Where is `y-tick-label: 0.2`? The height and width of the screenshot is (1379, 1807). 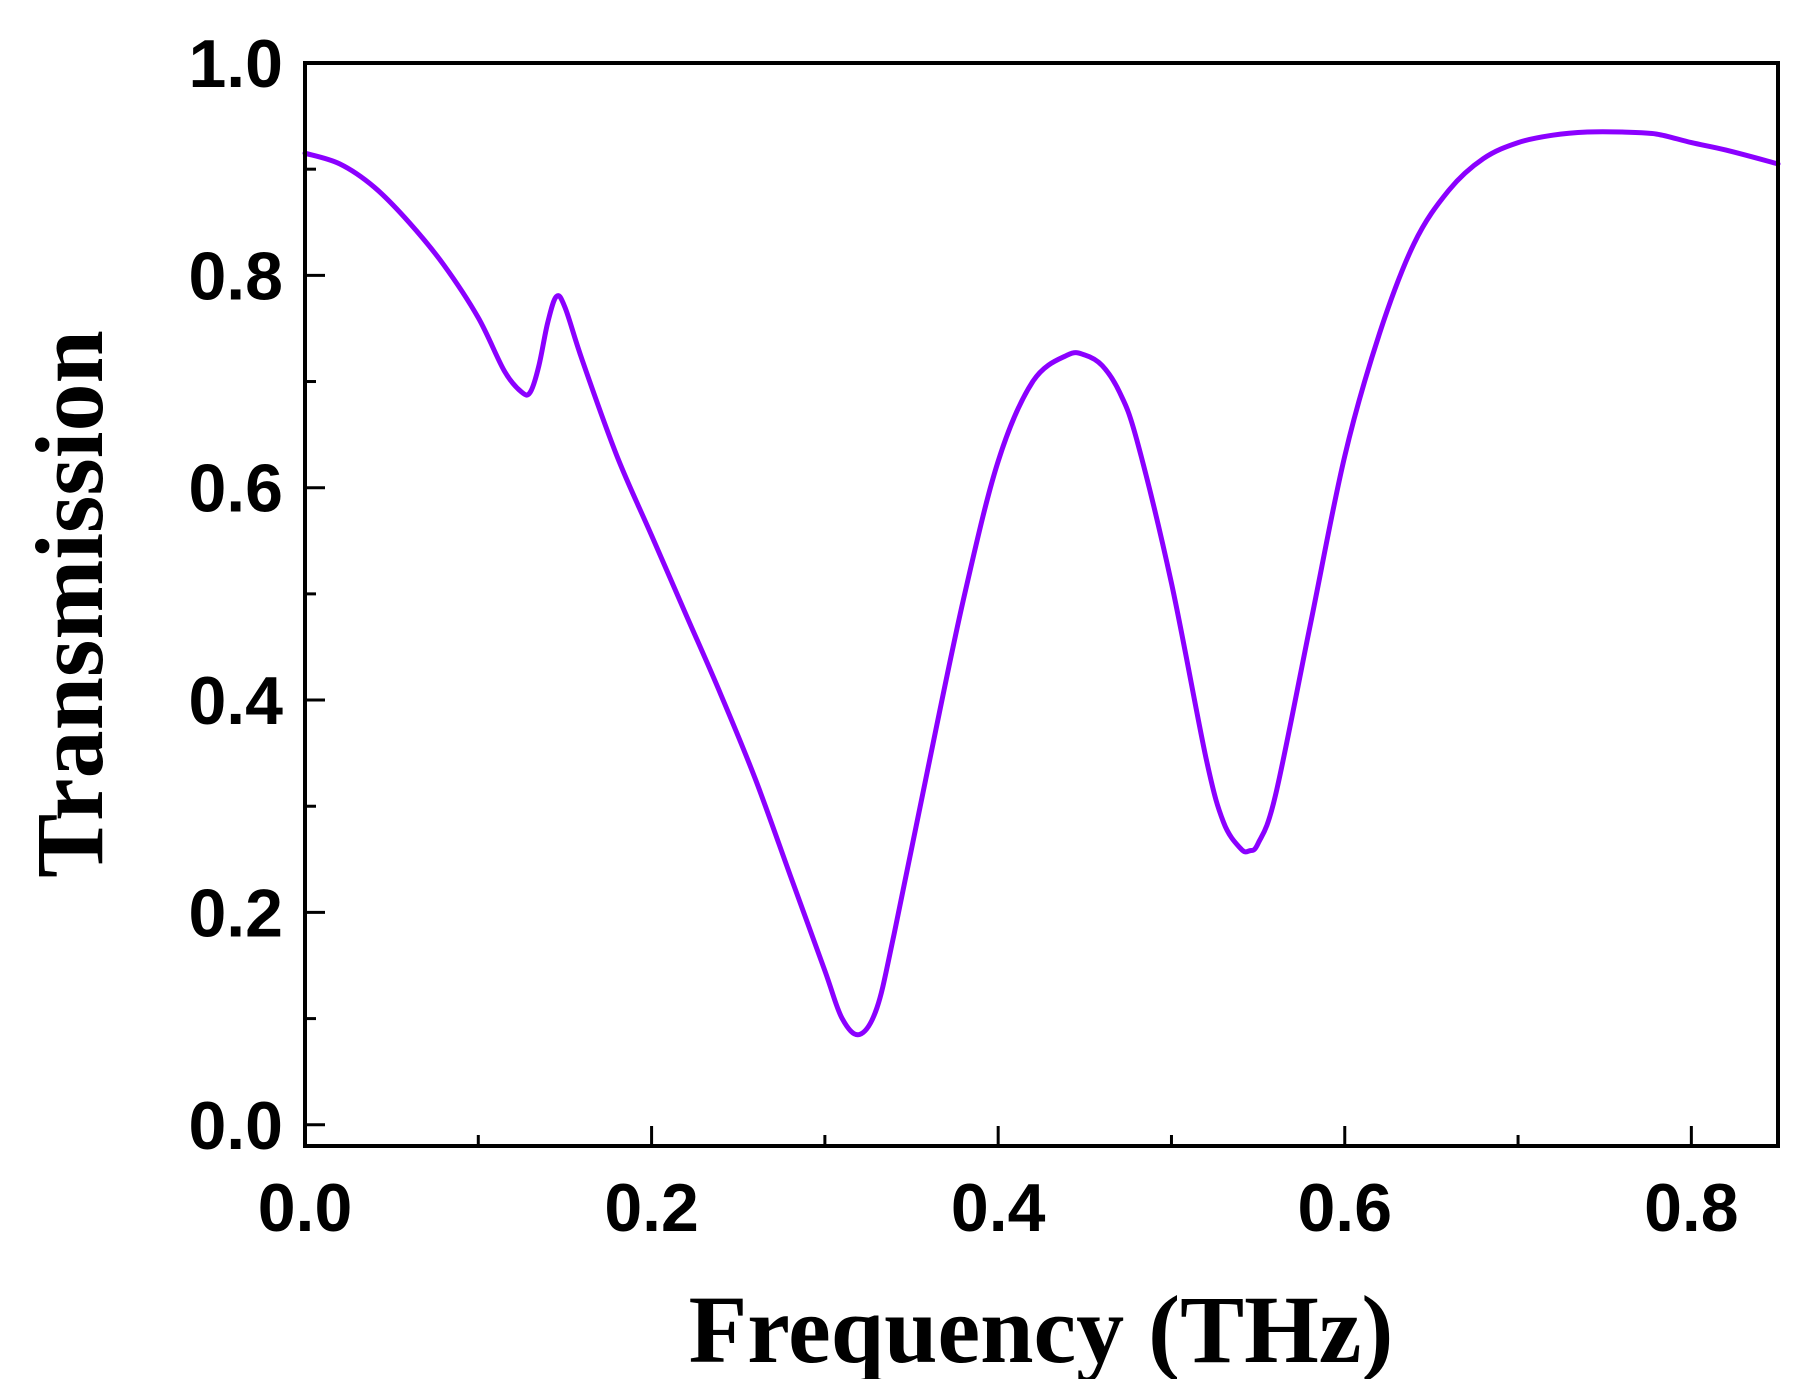 y-tick-label: 0.2 is located at coordinates (235, 913).